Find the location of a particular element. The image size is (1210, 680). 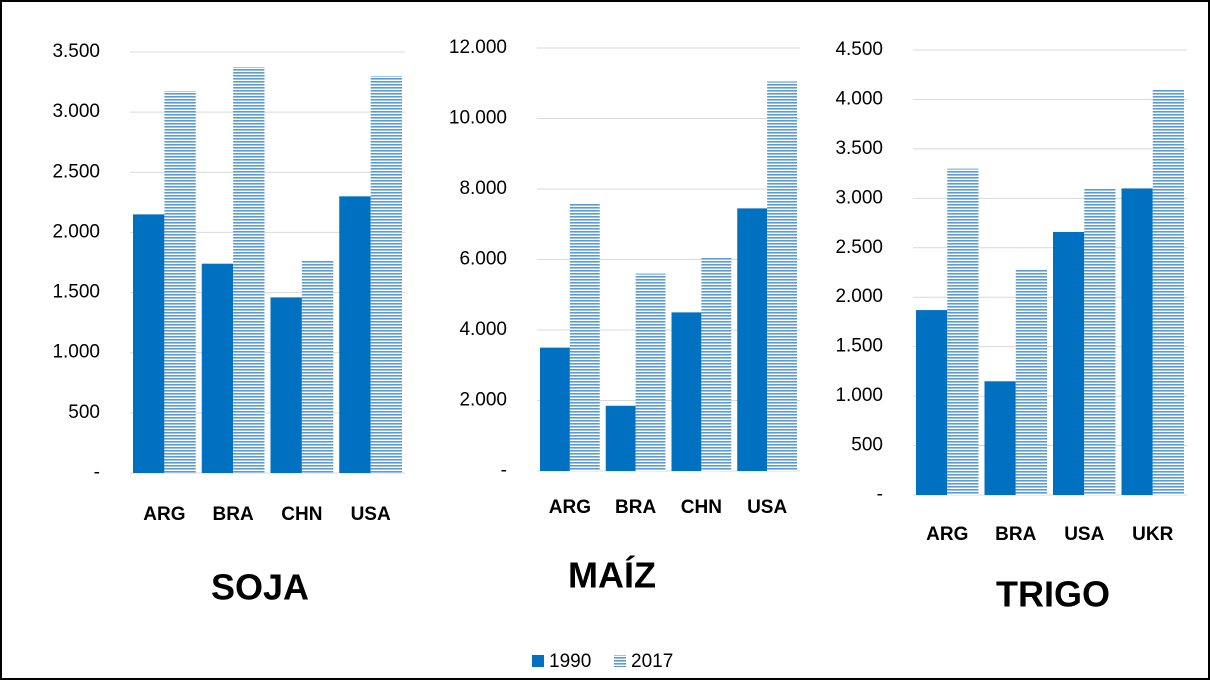

x-tick-label: UKR is located at coordinates (1152, 534).